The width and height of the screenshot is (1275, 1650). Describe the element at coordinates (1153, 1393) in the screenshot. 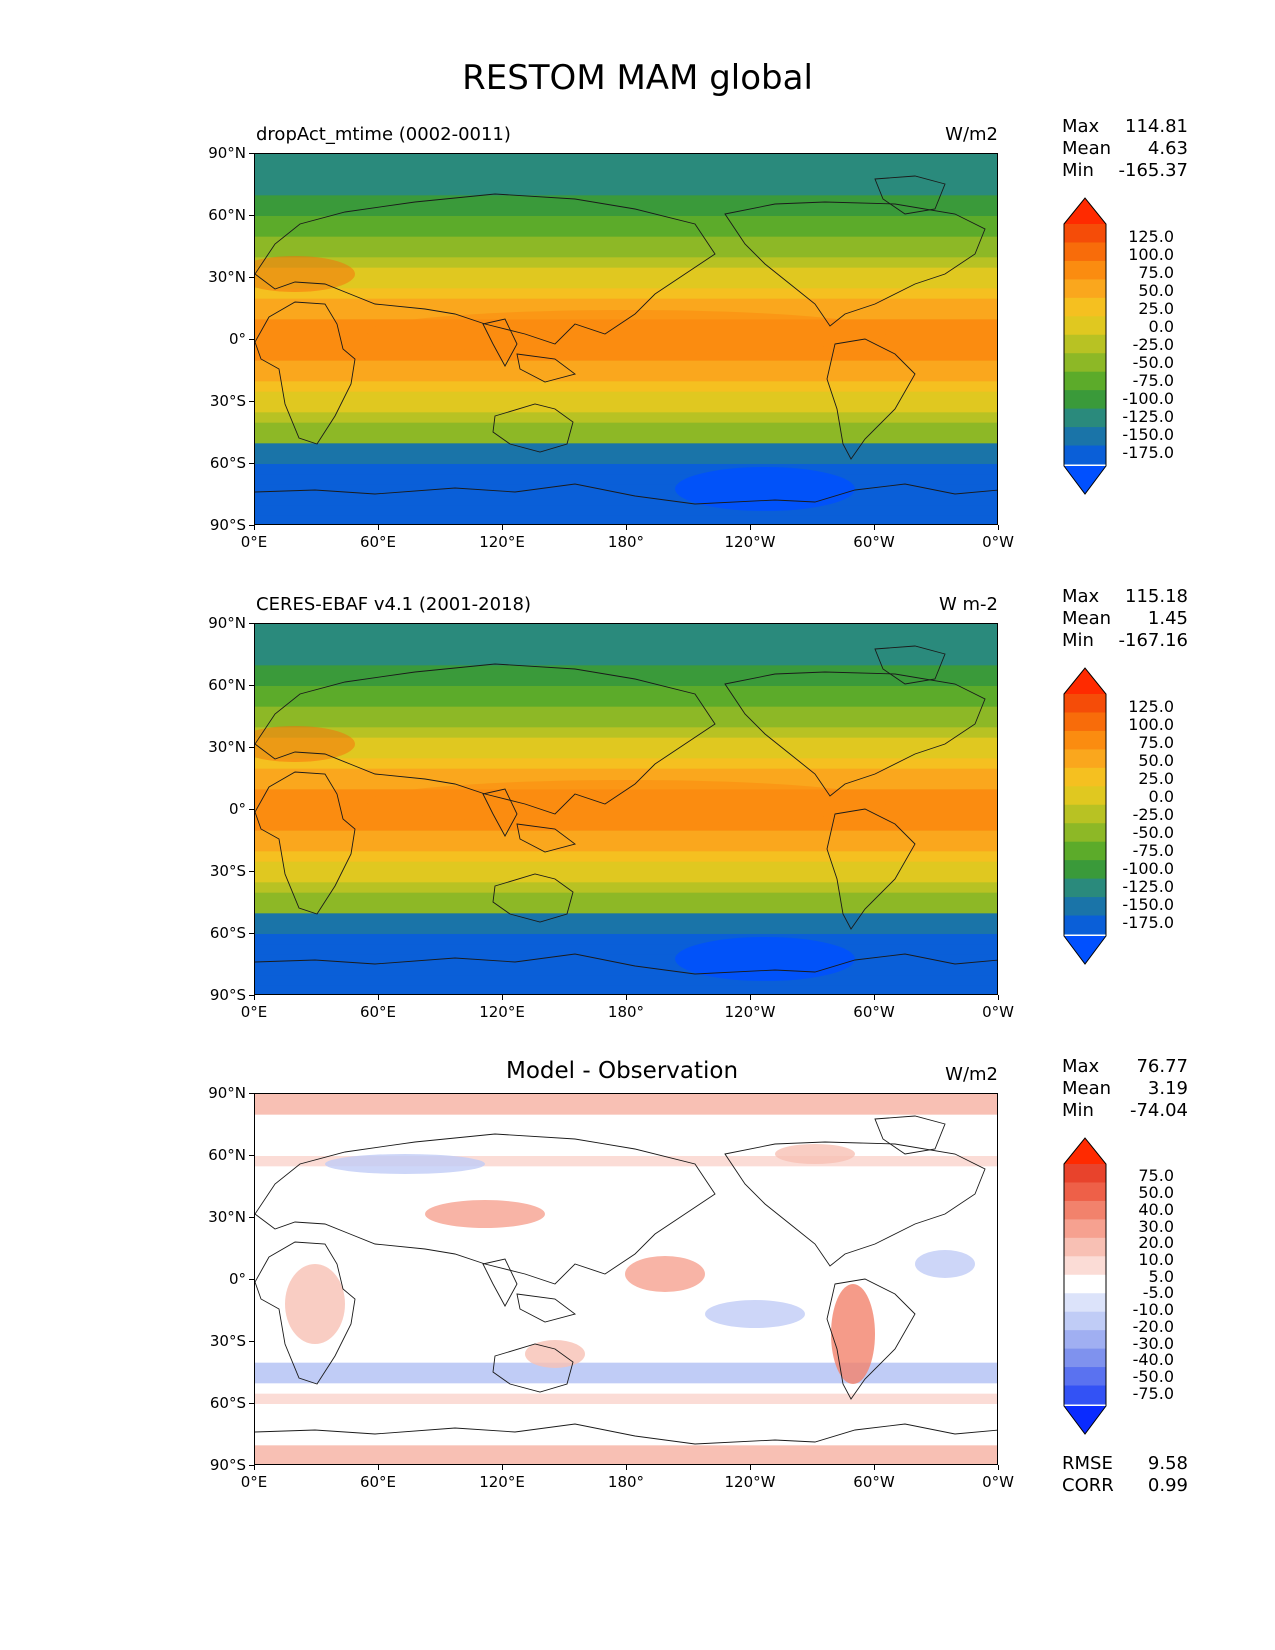

I see `colorbar-tick-label: -75.0` at that location.